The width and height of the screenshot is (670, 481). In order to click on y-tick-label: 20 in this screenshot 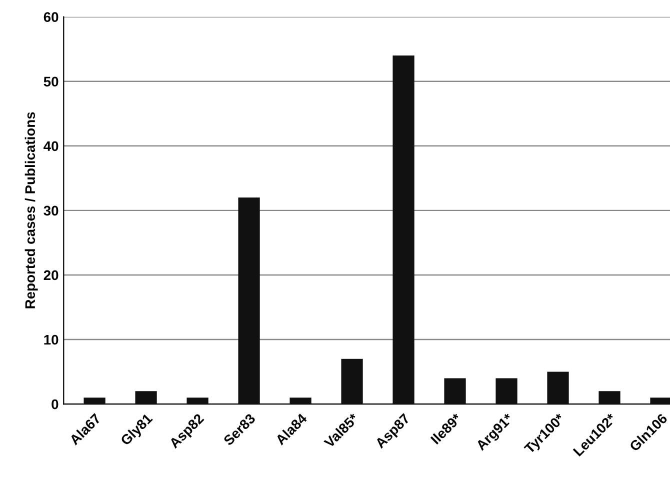, I will do `click(51, 275)`.